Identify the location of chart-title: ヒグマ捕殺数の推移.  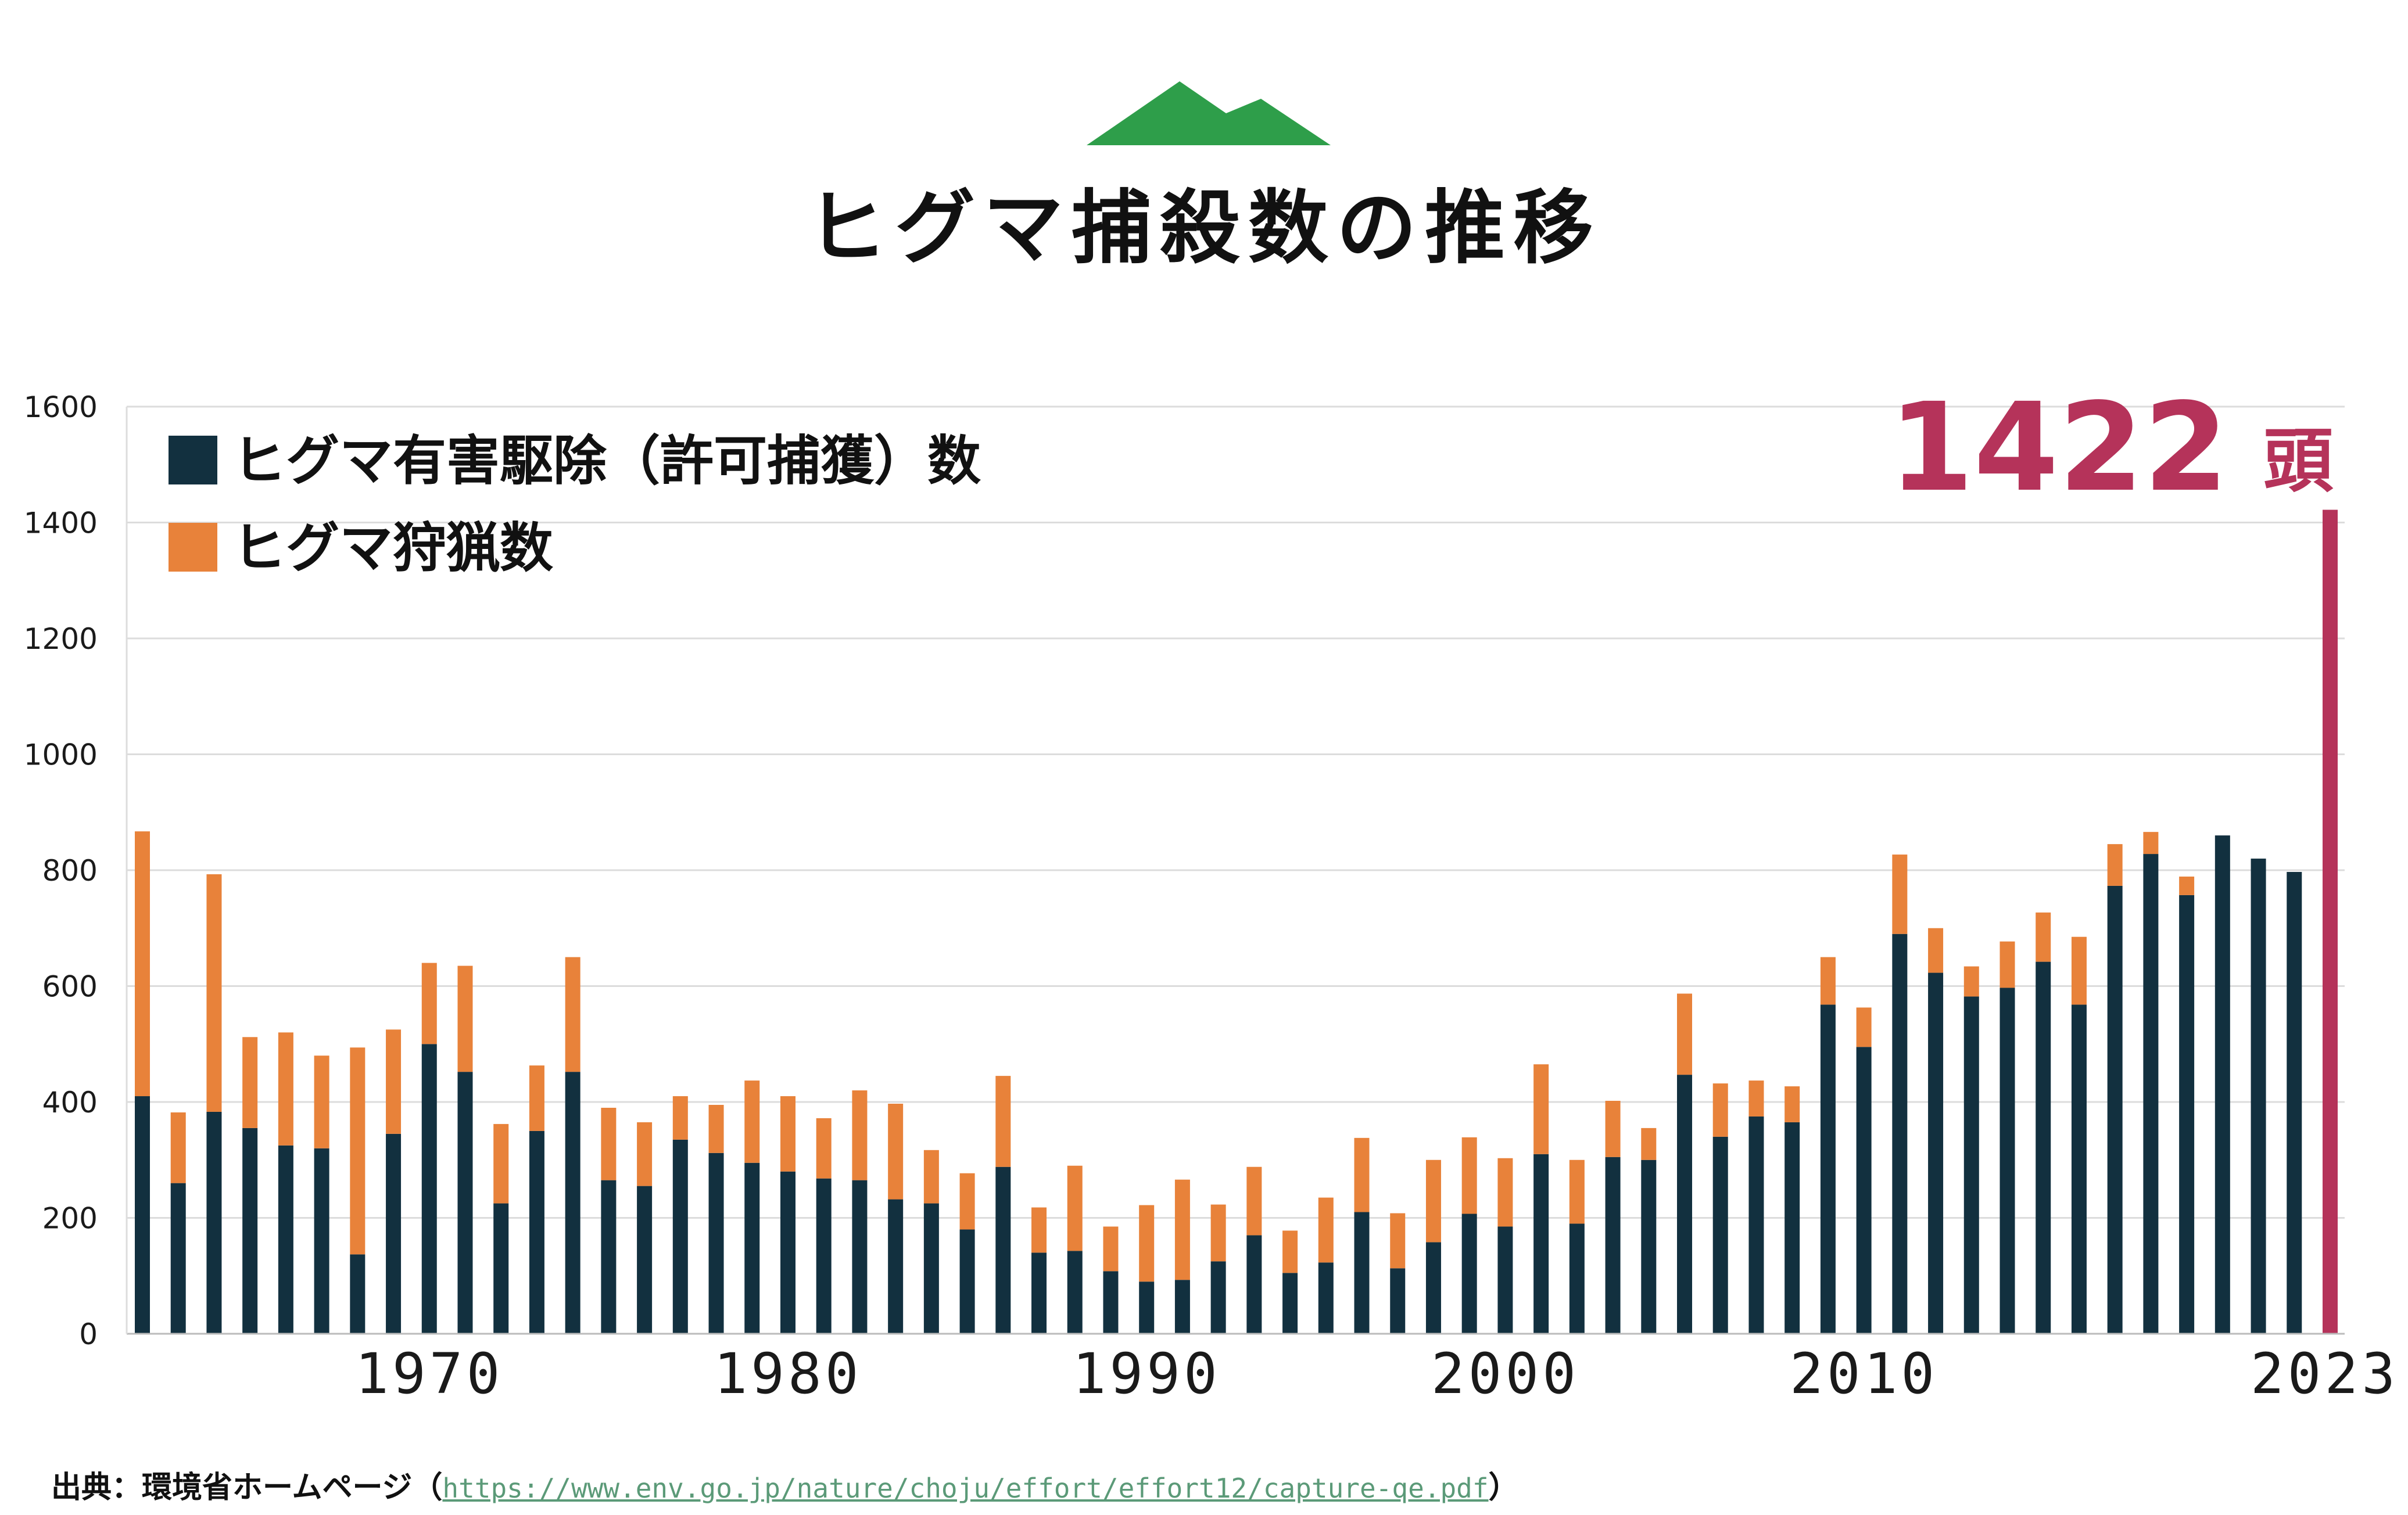
(1204, 228).